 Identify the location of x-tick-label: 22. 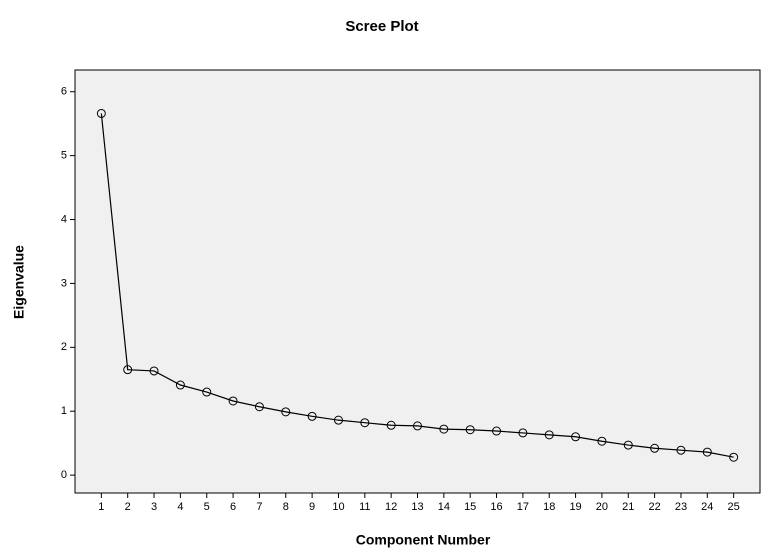
(654, 507).